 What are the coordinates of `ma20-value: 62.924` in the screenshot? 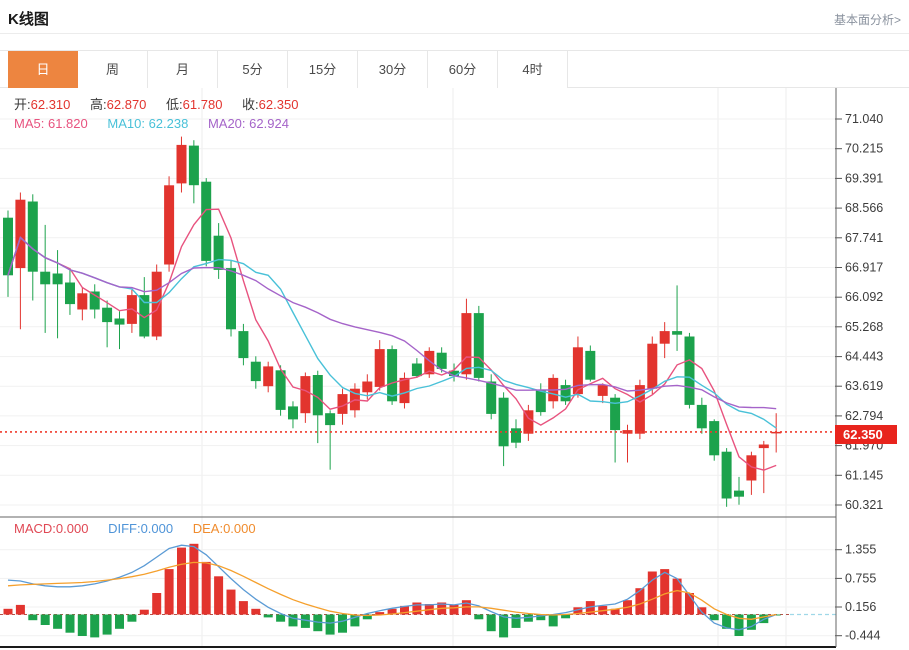 It's located at (269, 123).